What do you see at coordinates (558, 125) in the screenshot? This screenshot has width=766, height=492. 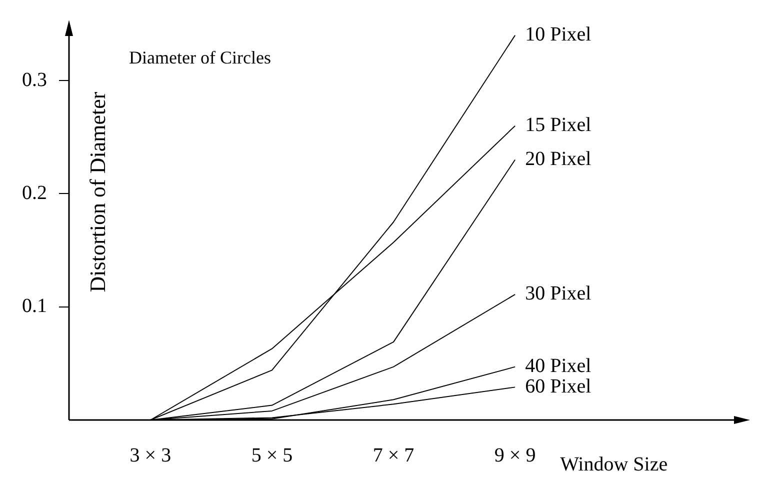 I see `series-label: 15 Pixel` at bounding box center [558, 125].